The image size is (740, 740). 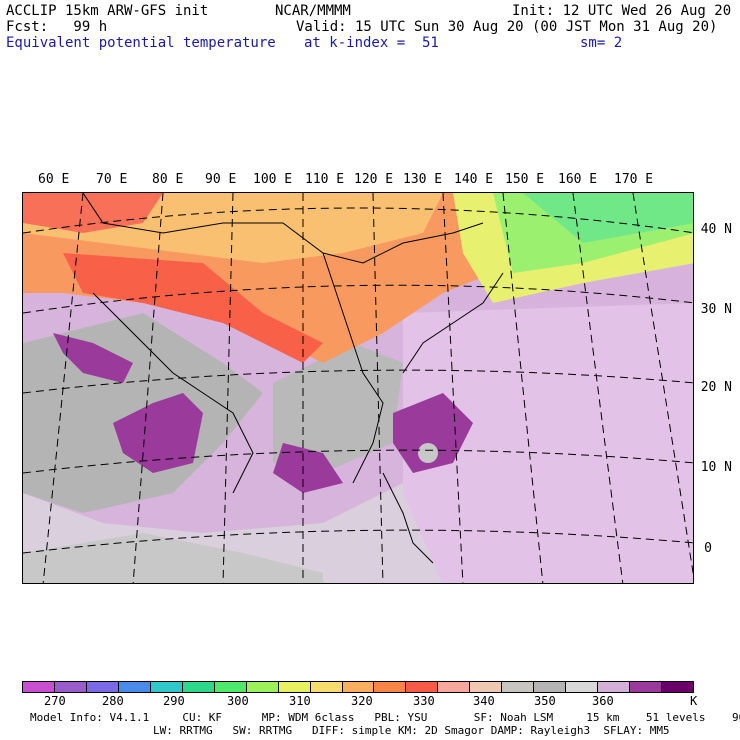 I want to click on colorbar, so click(x=358, y=687).